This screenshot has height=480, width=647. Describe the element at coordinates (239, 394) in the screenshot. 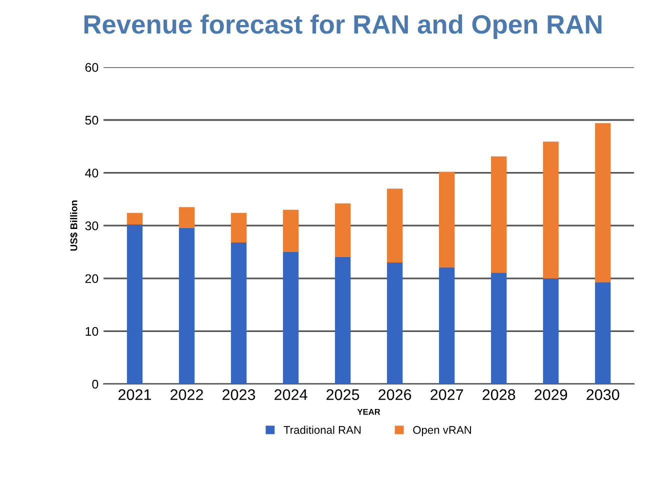

I see `x-tick-label: 2023` at that location.